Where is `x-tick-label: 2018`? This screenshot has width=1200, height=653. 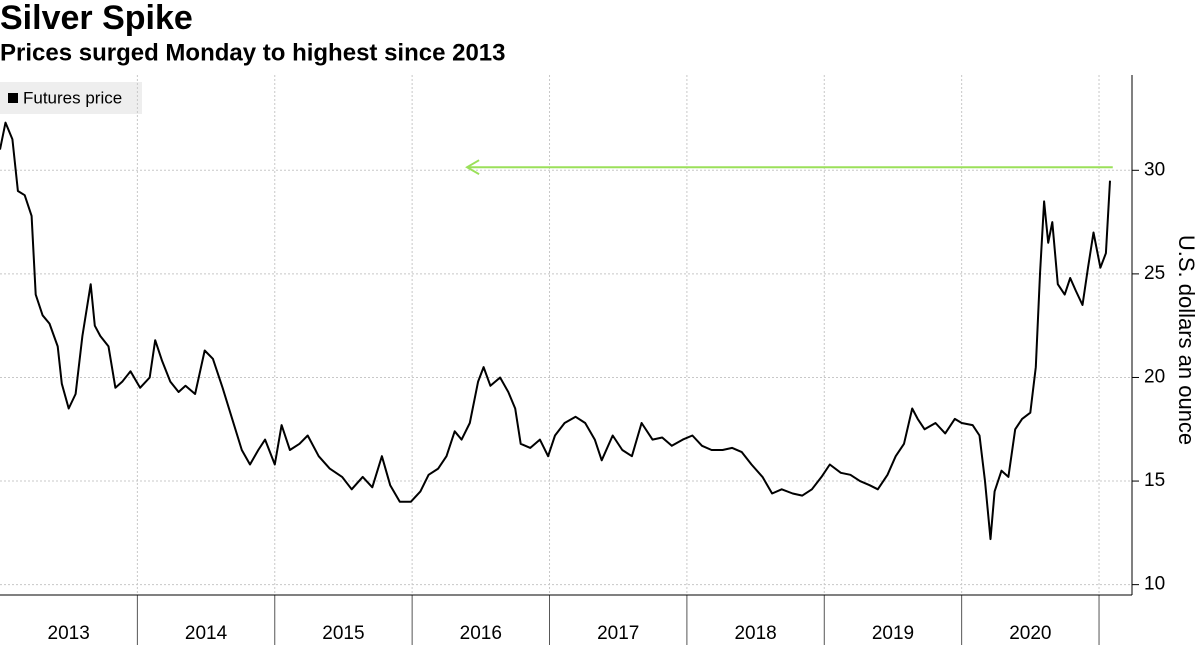 x-tick-label: 2018 is located at coordinates (755, 633).